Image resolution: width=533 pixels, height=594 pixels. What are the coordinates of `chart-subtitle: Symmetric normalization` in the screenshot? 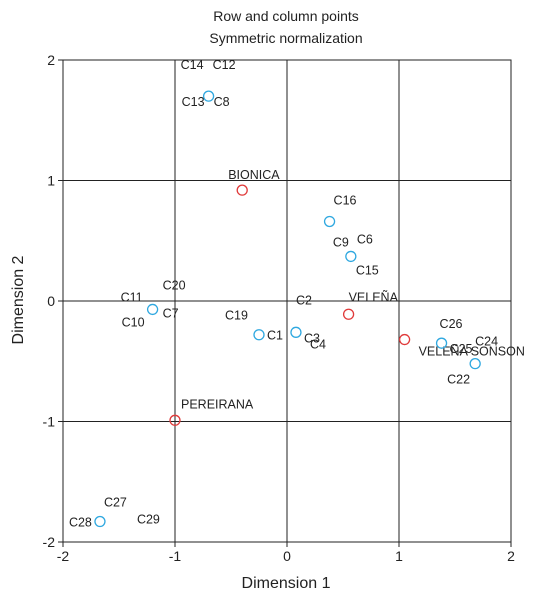 It's located at (285, 38).